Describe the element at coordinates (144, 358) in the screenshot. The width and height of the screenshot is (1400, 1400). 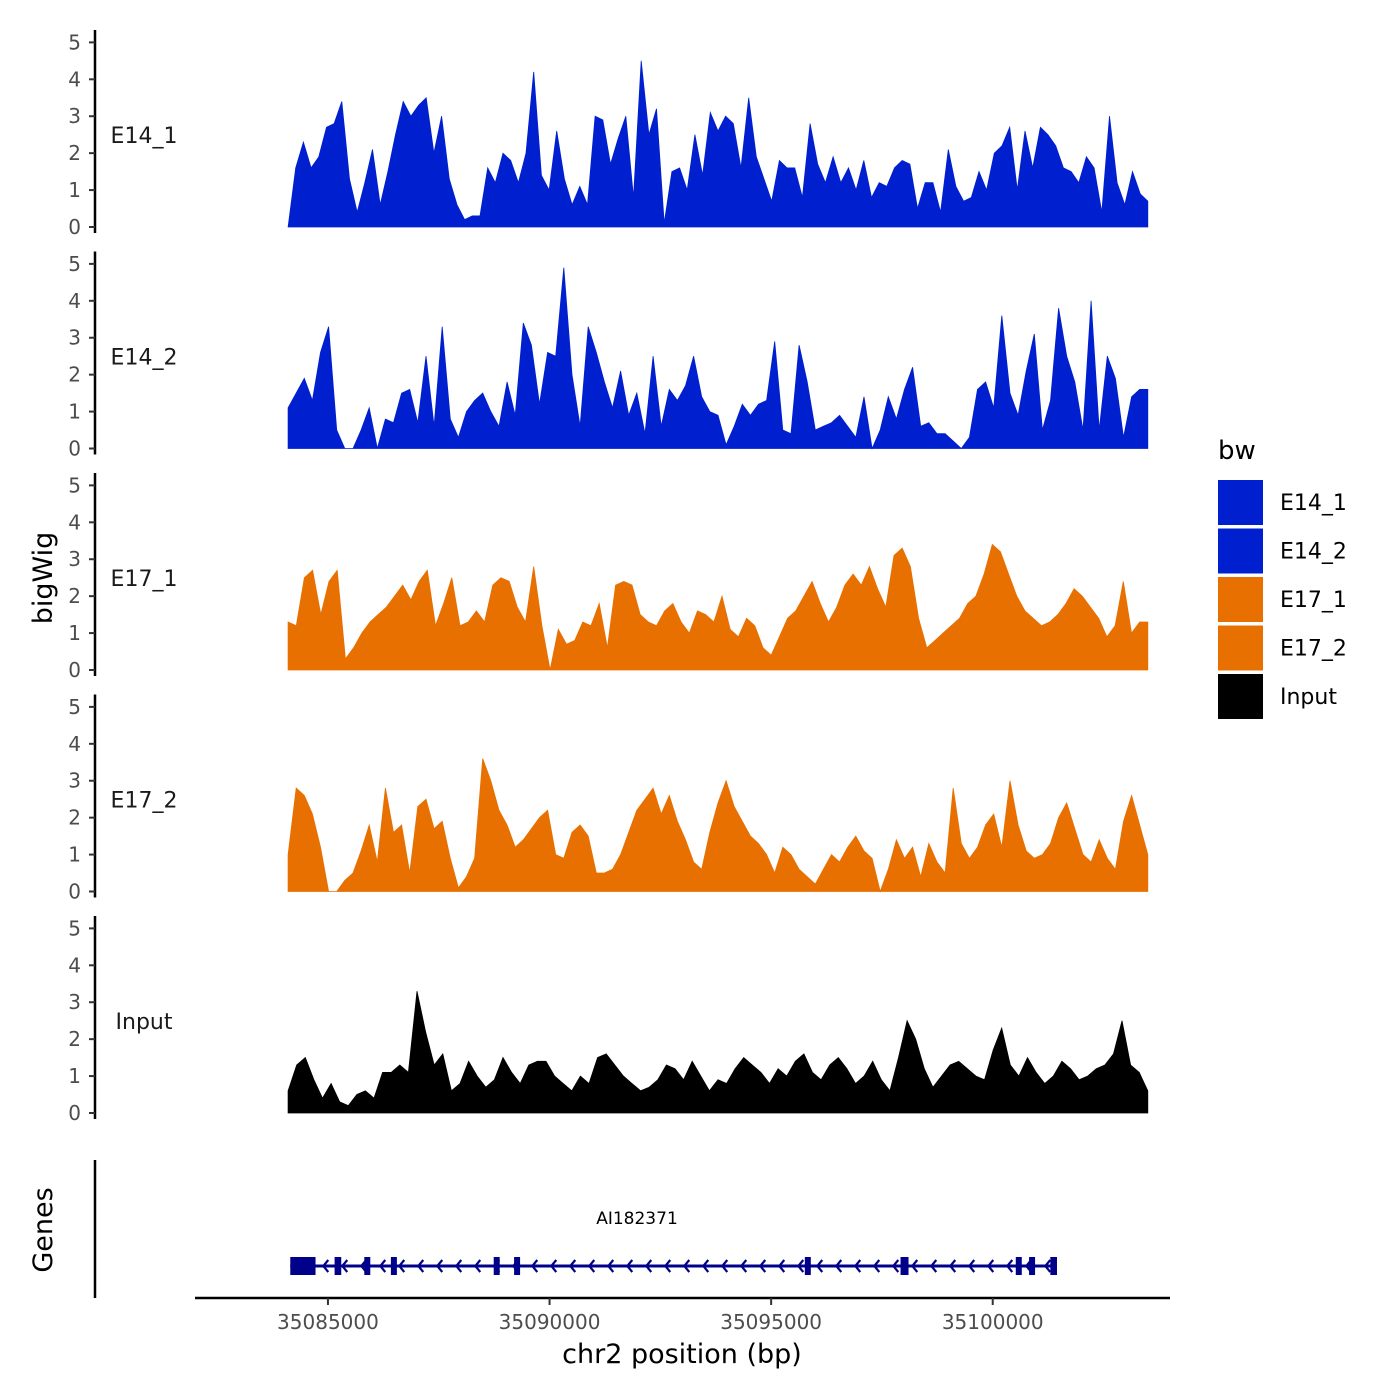
I see `track-label: E14_2` at that location.